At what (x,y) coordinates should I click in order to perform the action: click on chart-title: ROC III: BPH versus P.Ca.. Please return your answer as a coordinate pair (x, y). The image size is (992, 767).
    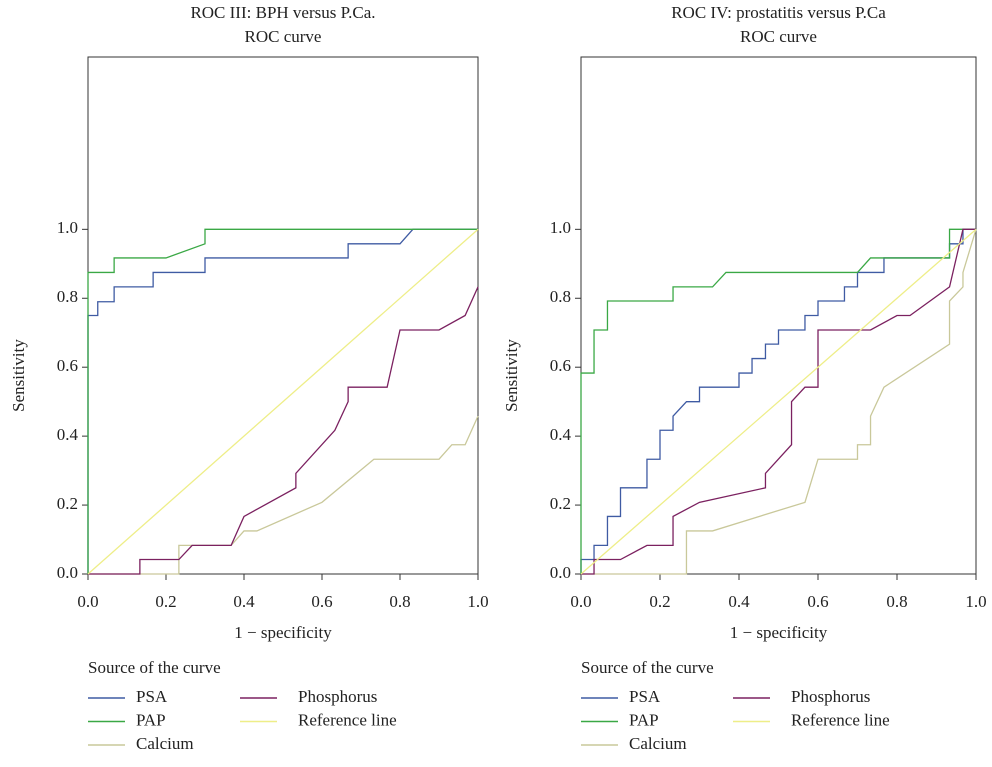
    Looking at the image, I should click on (282, 12).